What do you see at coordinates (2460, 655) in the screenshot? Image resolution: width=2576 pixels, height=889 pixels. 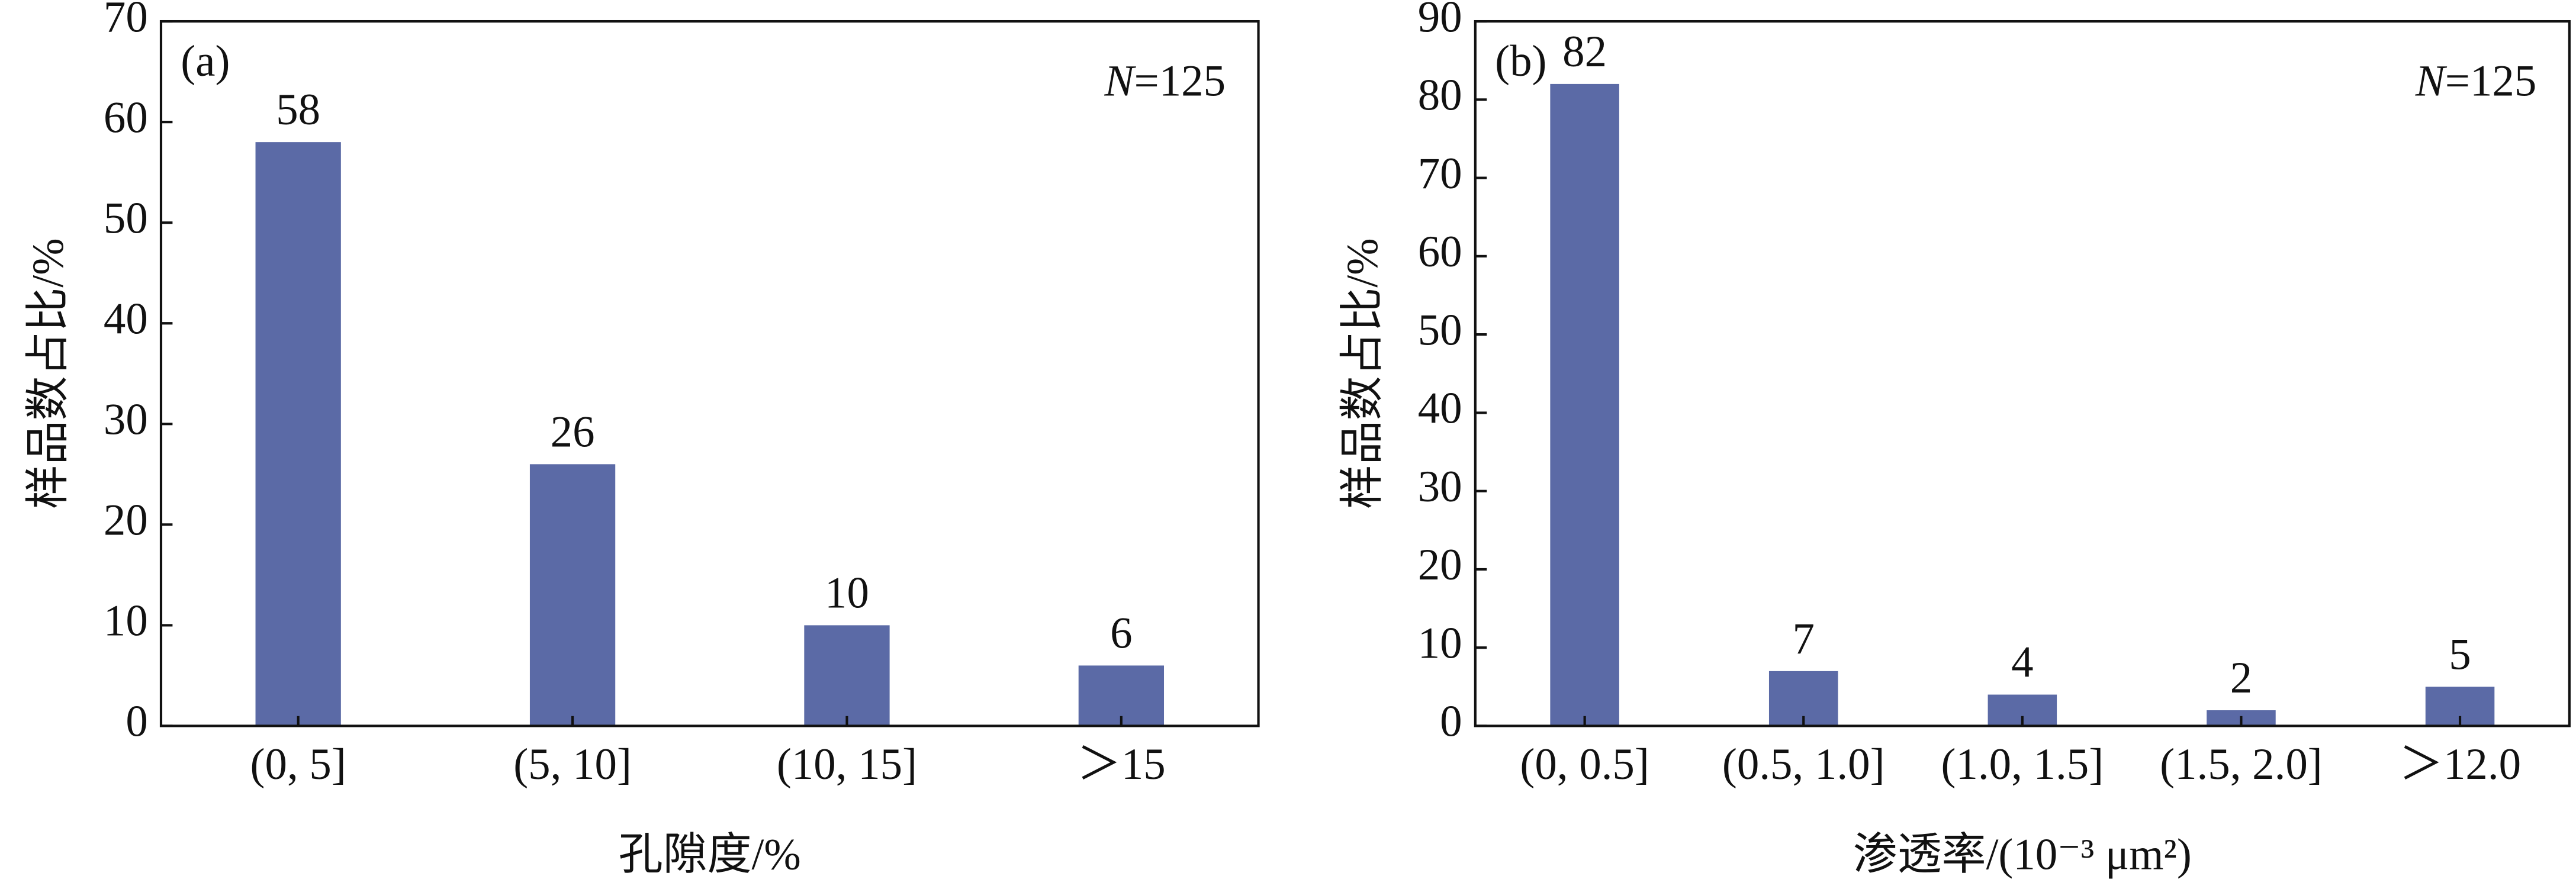 I see `value-label: 5` at bounding box center [2460, 655].